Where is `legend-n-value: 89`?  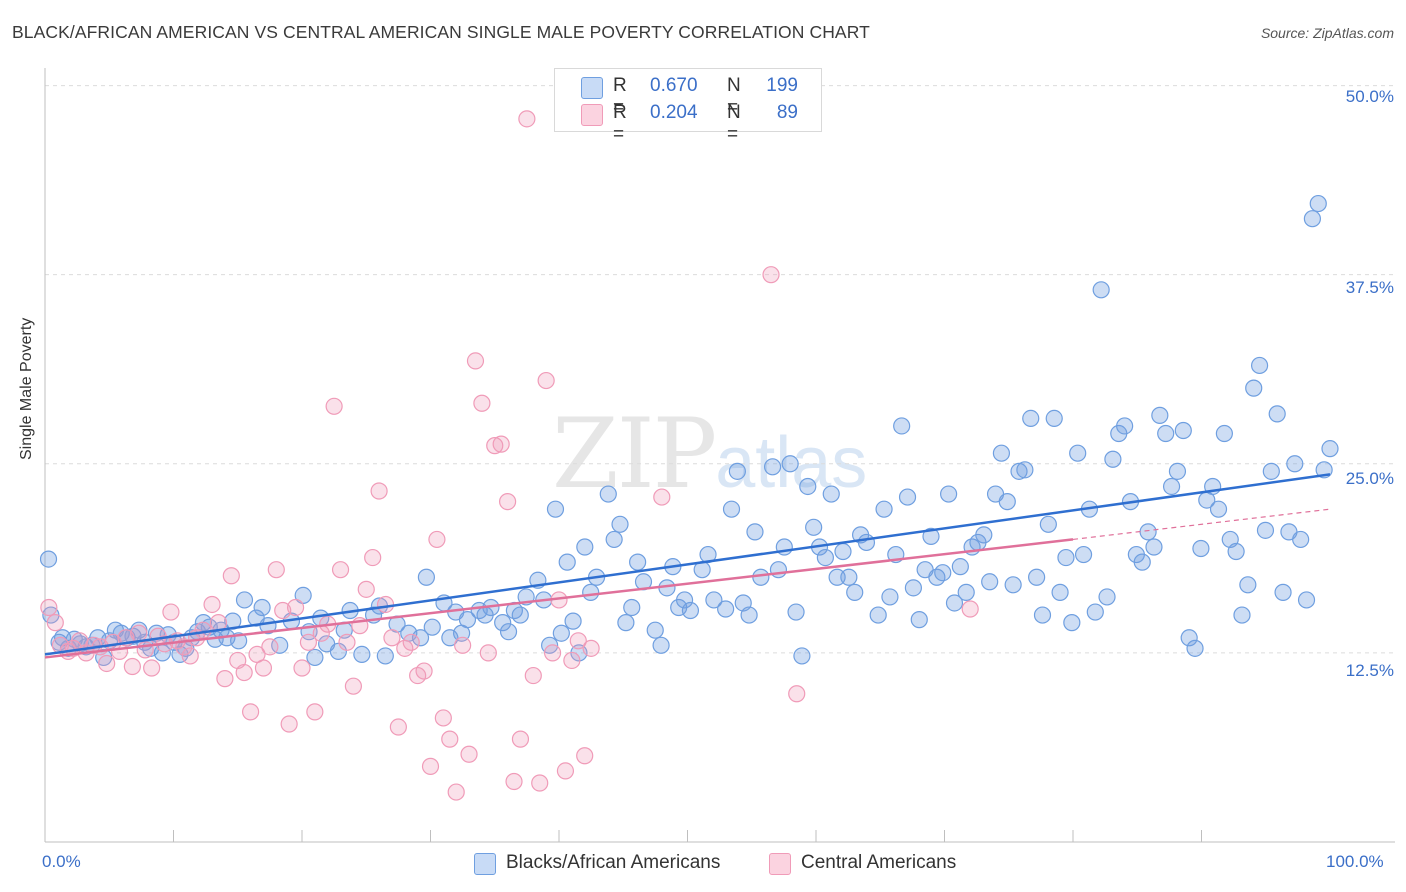
legend-n-value: 89 is located at coordinates (787, 112).